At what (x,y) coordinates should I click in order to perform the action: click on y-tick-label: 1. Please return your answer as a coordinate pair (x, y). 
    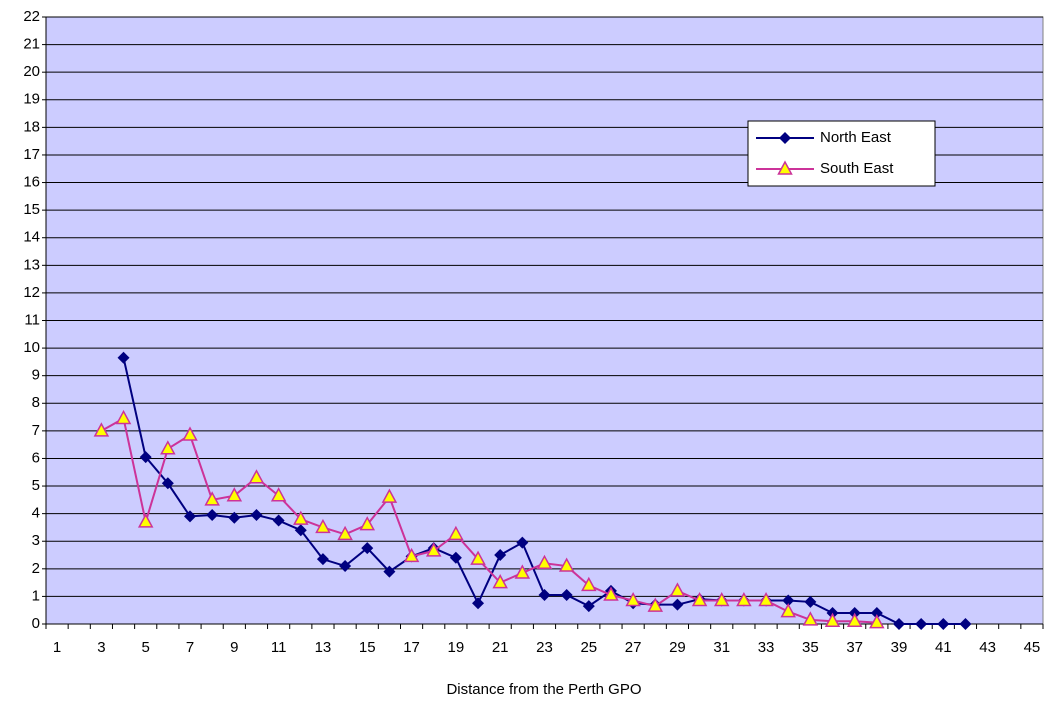
    Looking at the image, I should click on (36, 595).